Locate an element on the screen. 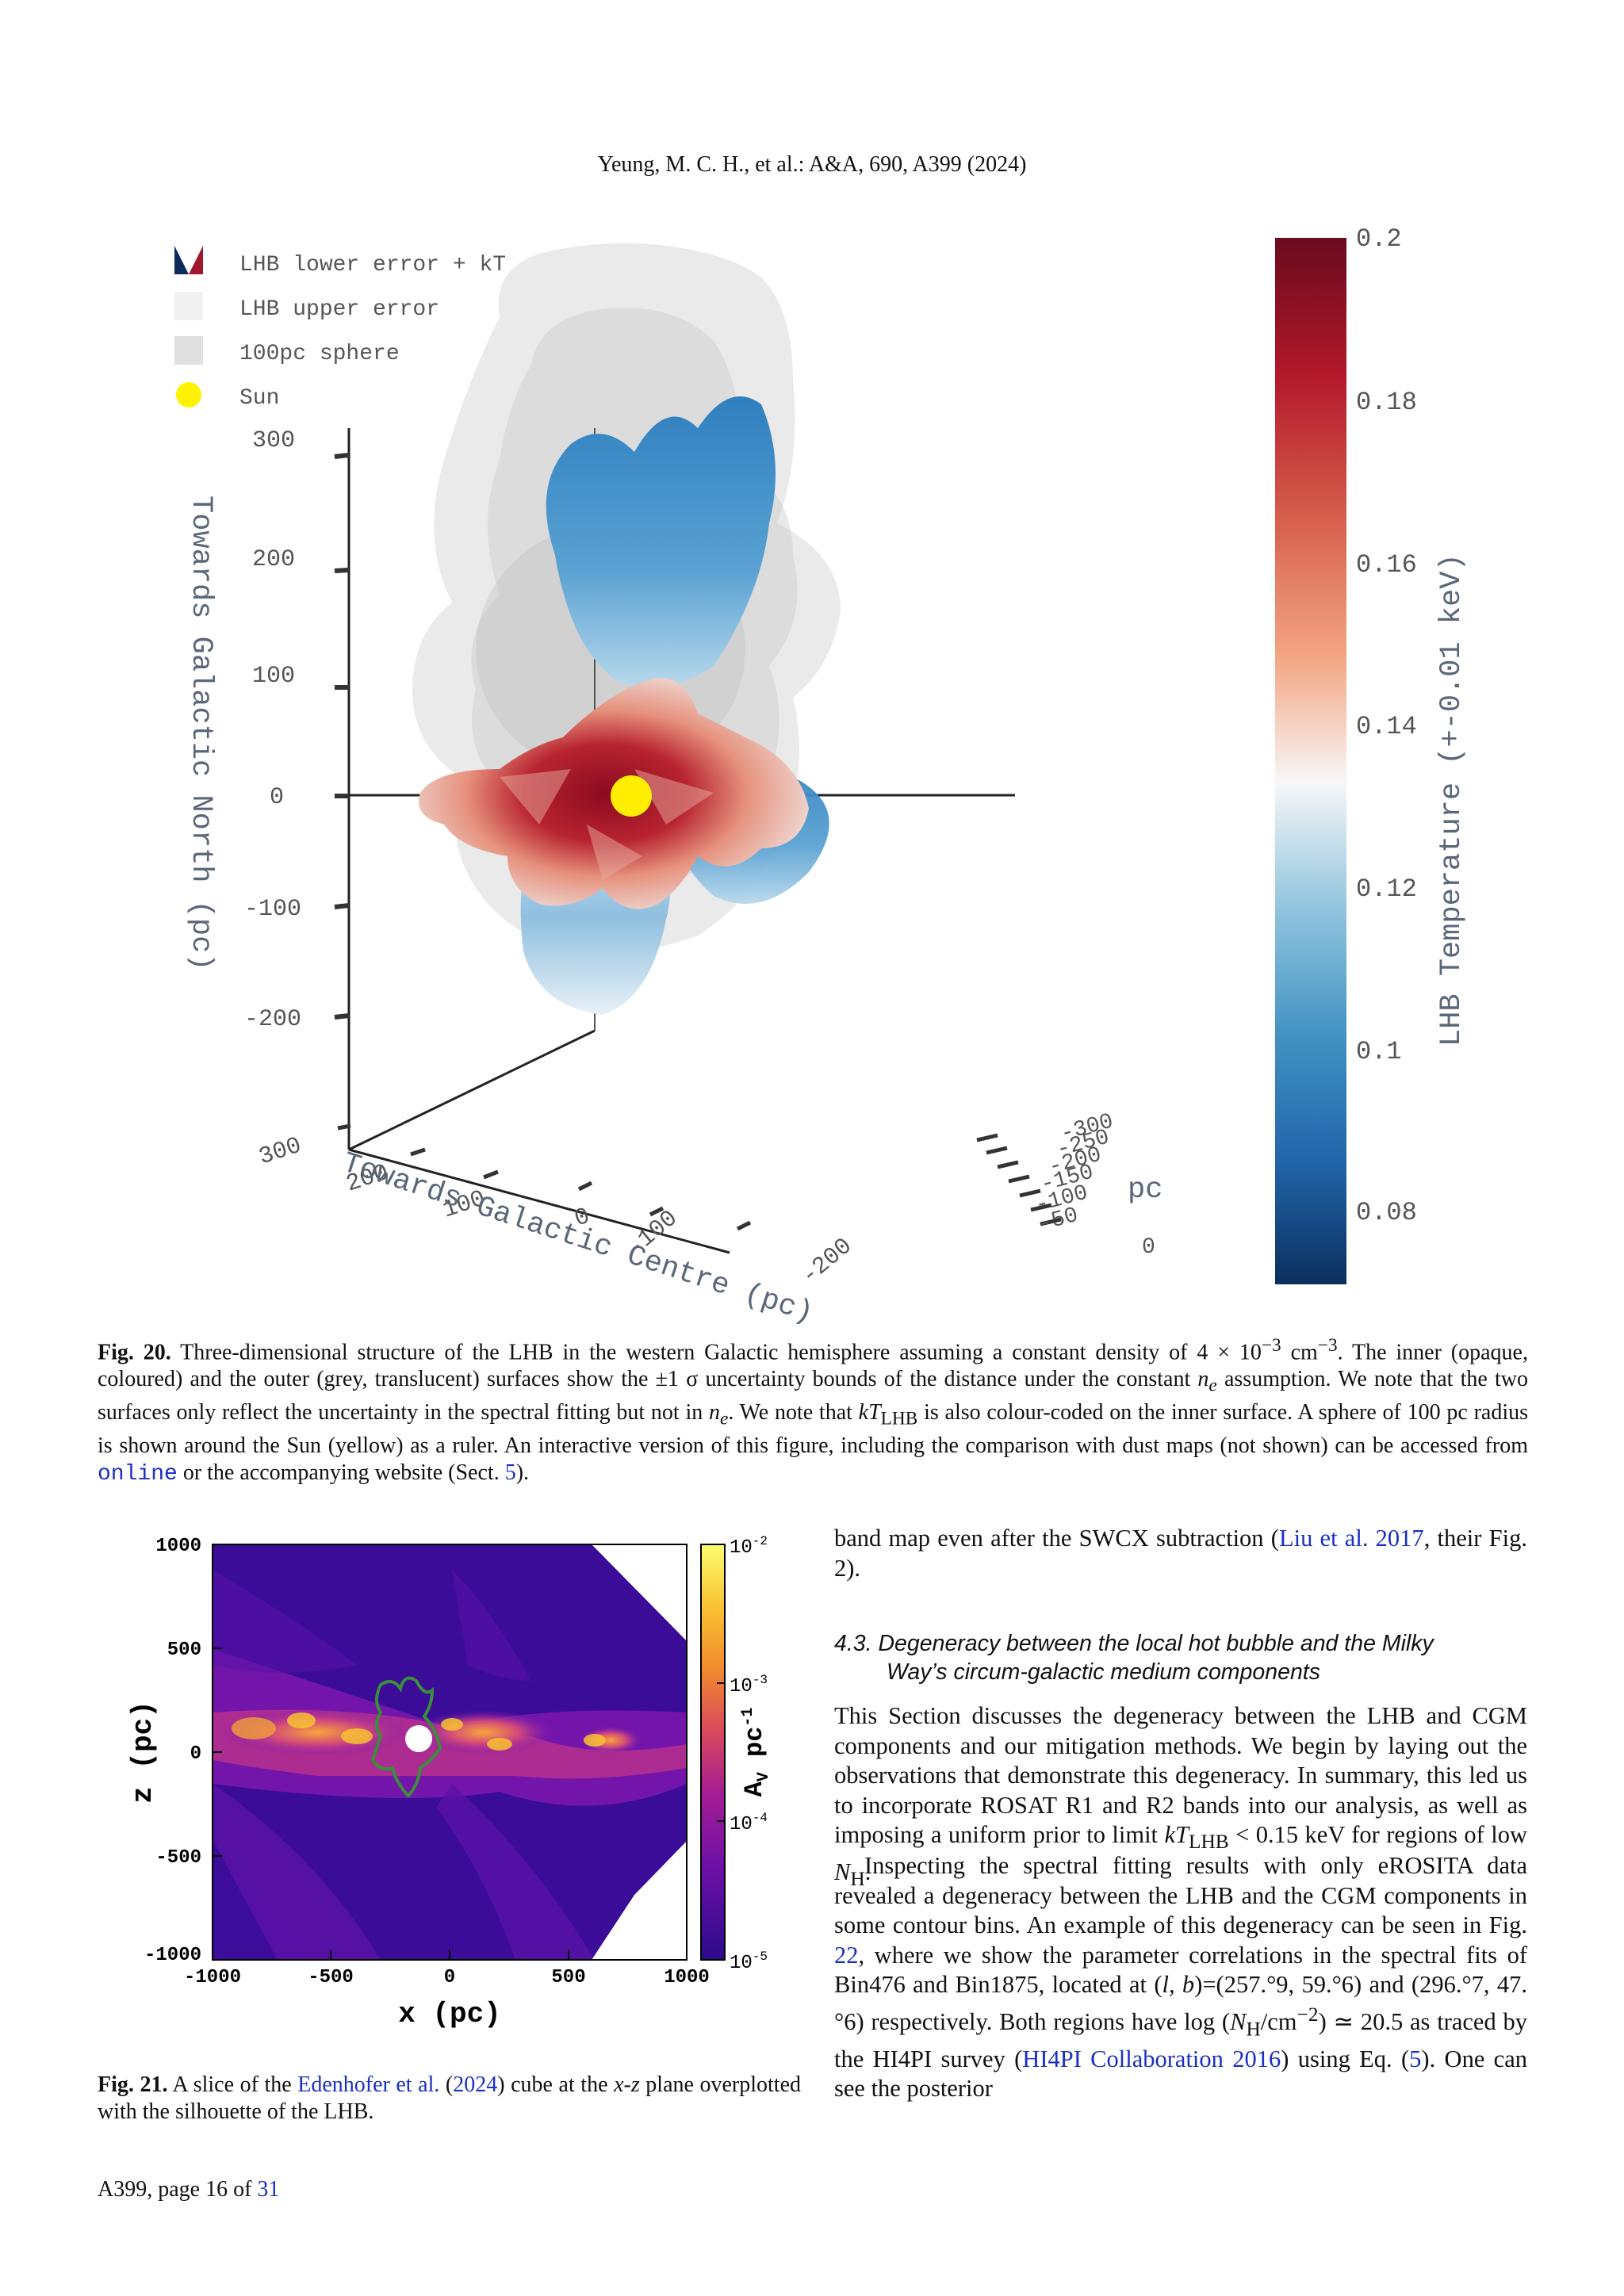  x-tick: 0 is located at coordinates (449, 1978).